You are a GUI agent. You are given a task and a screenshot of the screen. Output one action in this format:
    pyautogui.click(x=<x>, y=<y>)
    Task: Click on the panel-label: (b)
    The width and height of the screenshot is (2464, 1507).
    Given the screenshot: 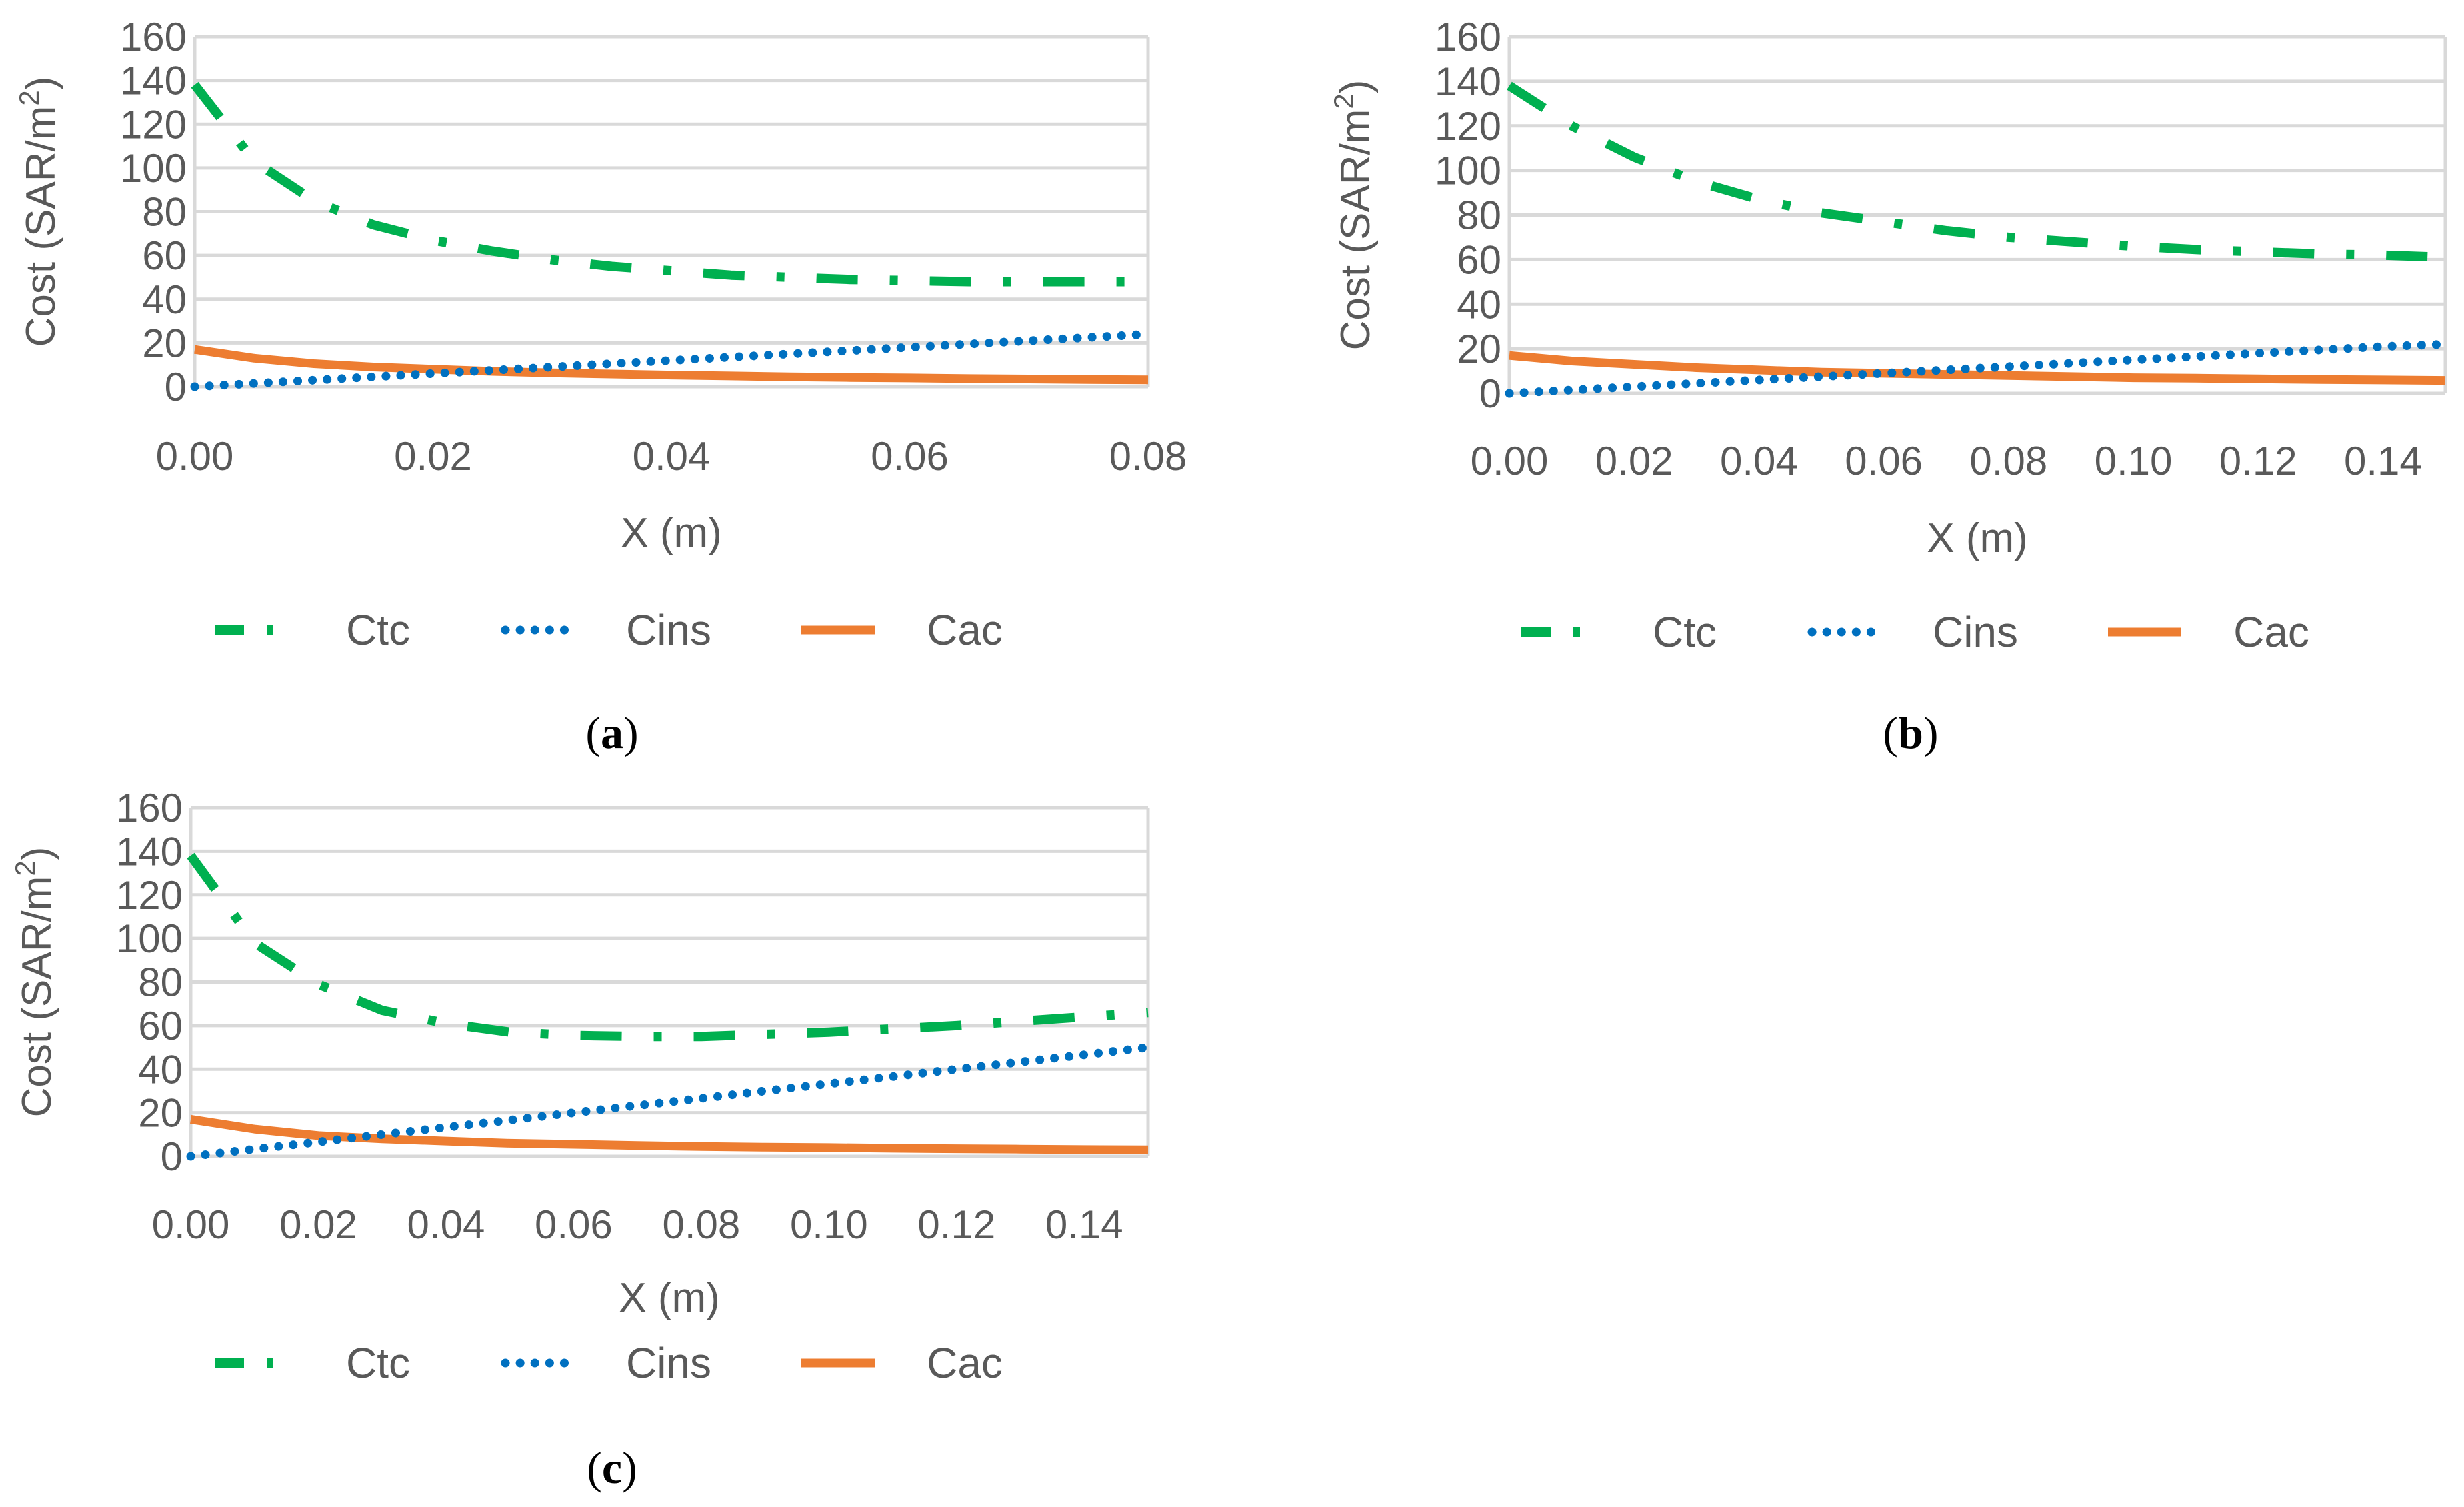 What is the action you would take?
    pyautogui.click(x=1910, y=732)
    